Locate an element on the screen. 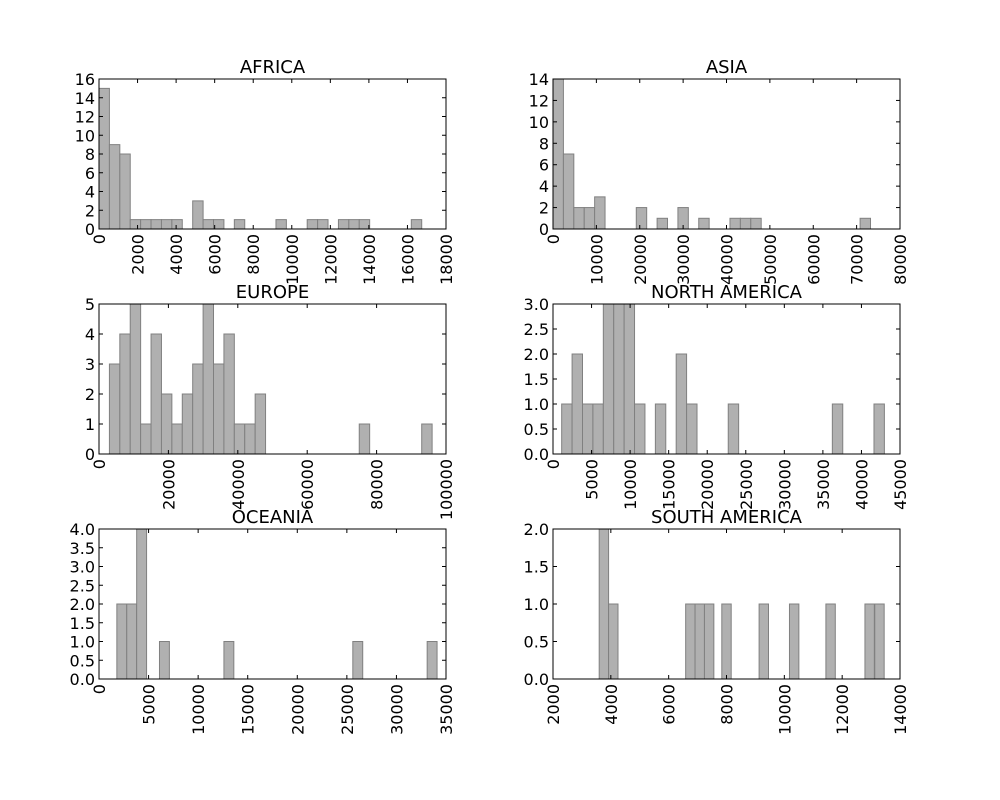 The image size is (1000, 800). xtick-label-africa-0: 0 is located at coordinates (99, 239).